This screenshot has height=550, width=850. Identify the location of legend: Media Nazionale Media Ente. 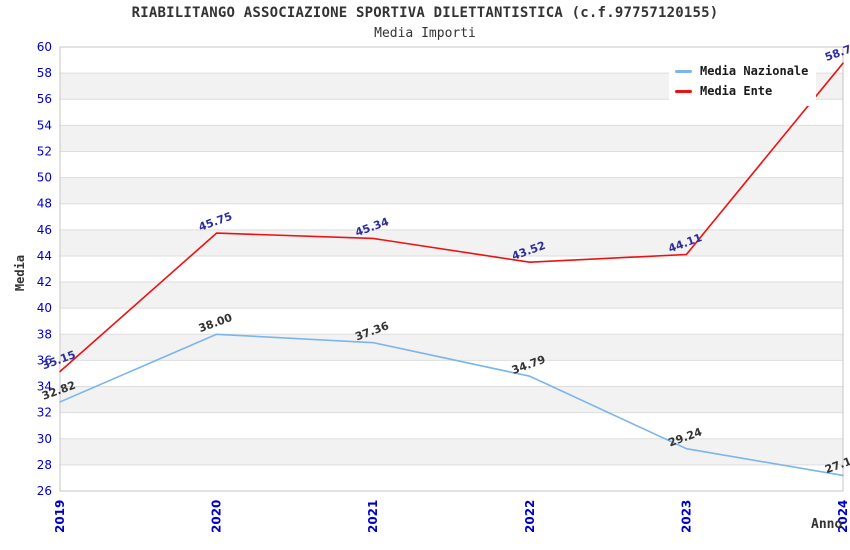
(743, 82).